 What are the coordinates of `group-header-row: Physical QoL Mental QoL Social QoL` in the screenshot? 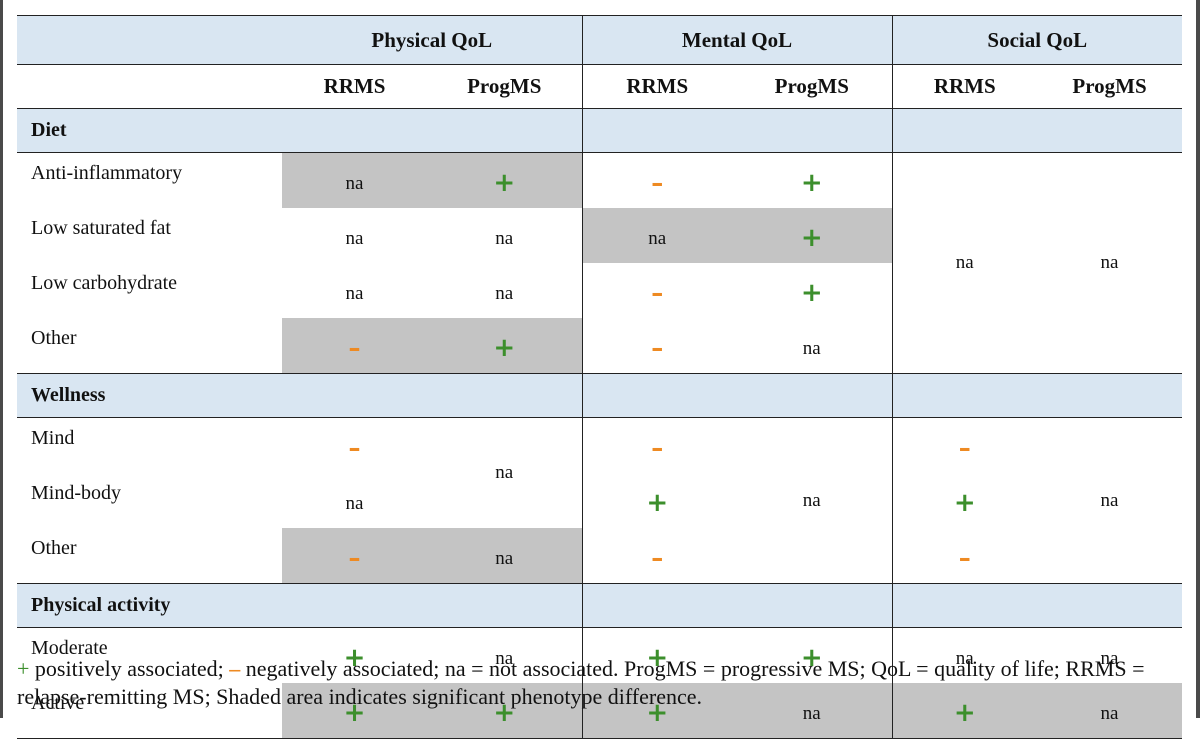 It's located at (600, 40).